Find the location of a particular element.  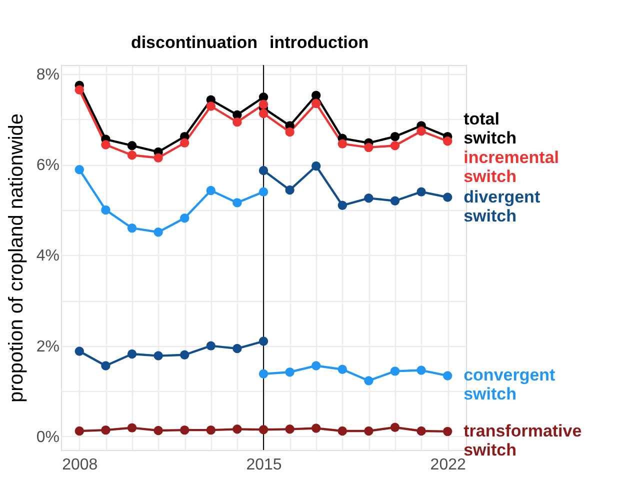

y-tick-label: 2% is located at coordinates (48, 347).